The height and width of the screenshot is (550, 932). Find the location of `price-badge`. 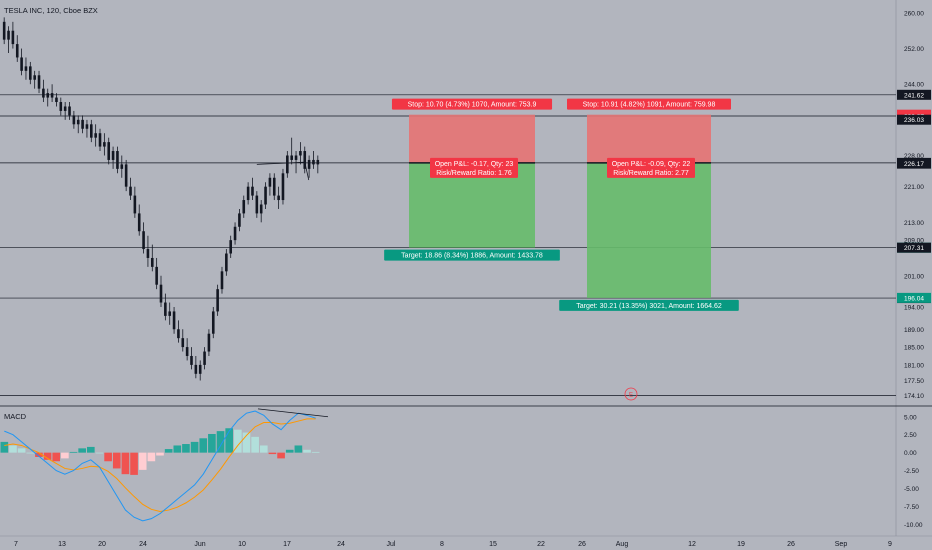

price-badge is located at coordinates (914, 94).